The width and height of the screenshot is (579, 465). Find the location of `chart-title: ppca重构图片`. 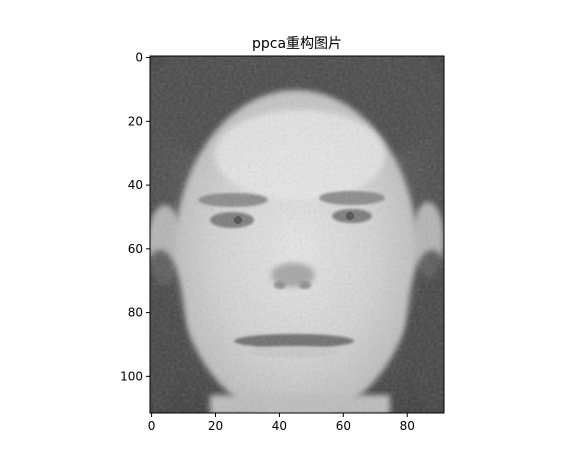

chart-title: ppca重构图片 is located at coordinates (297, 44).